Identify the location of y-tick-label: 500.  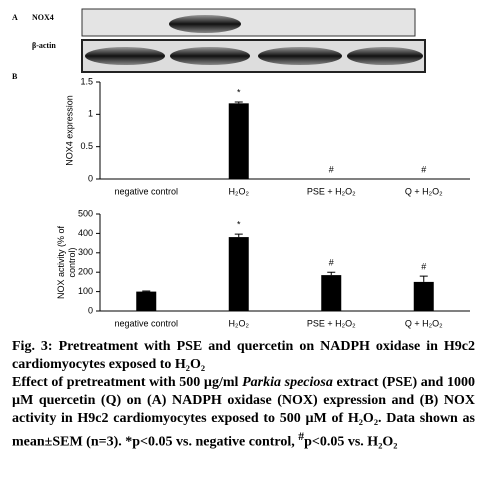
(85, 213).